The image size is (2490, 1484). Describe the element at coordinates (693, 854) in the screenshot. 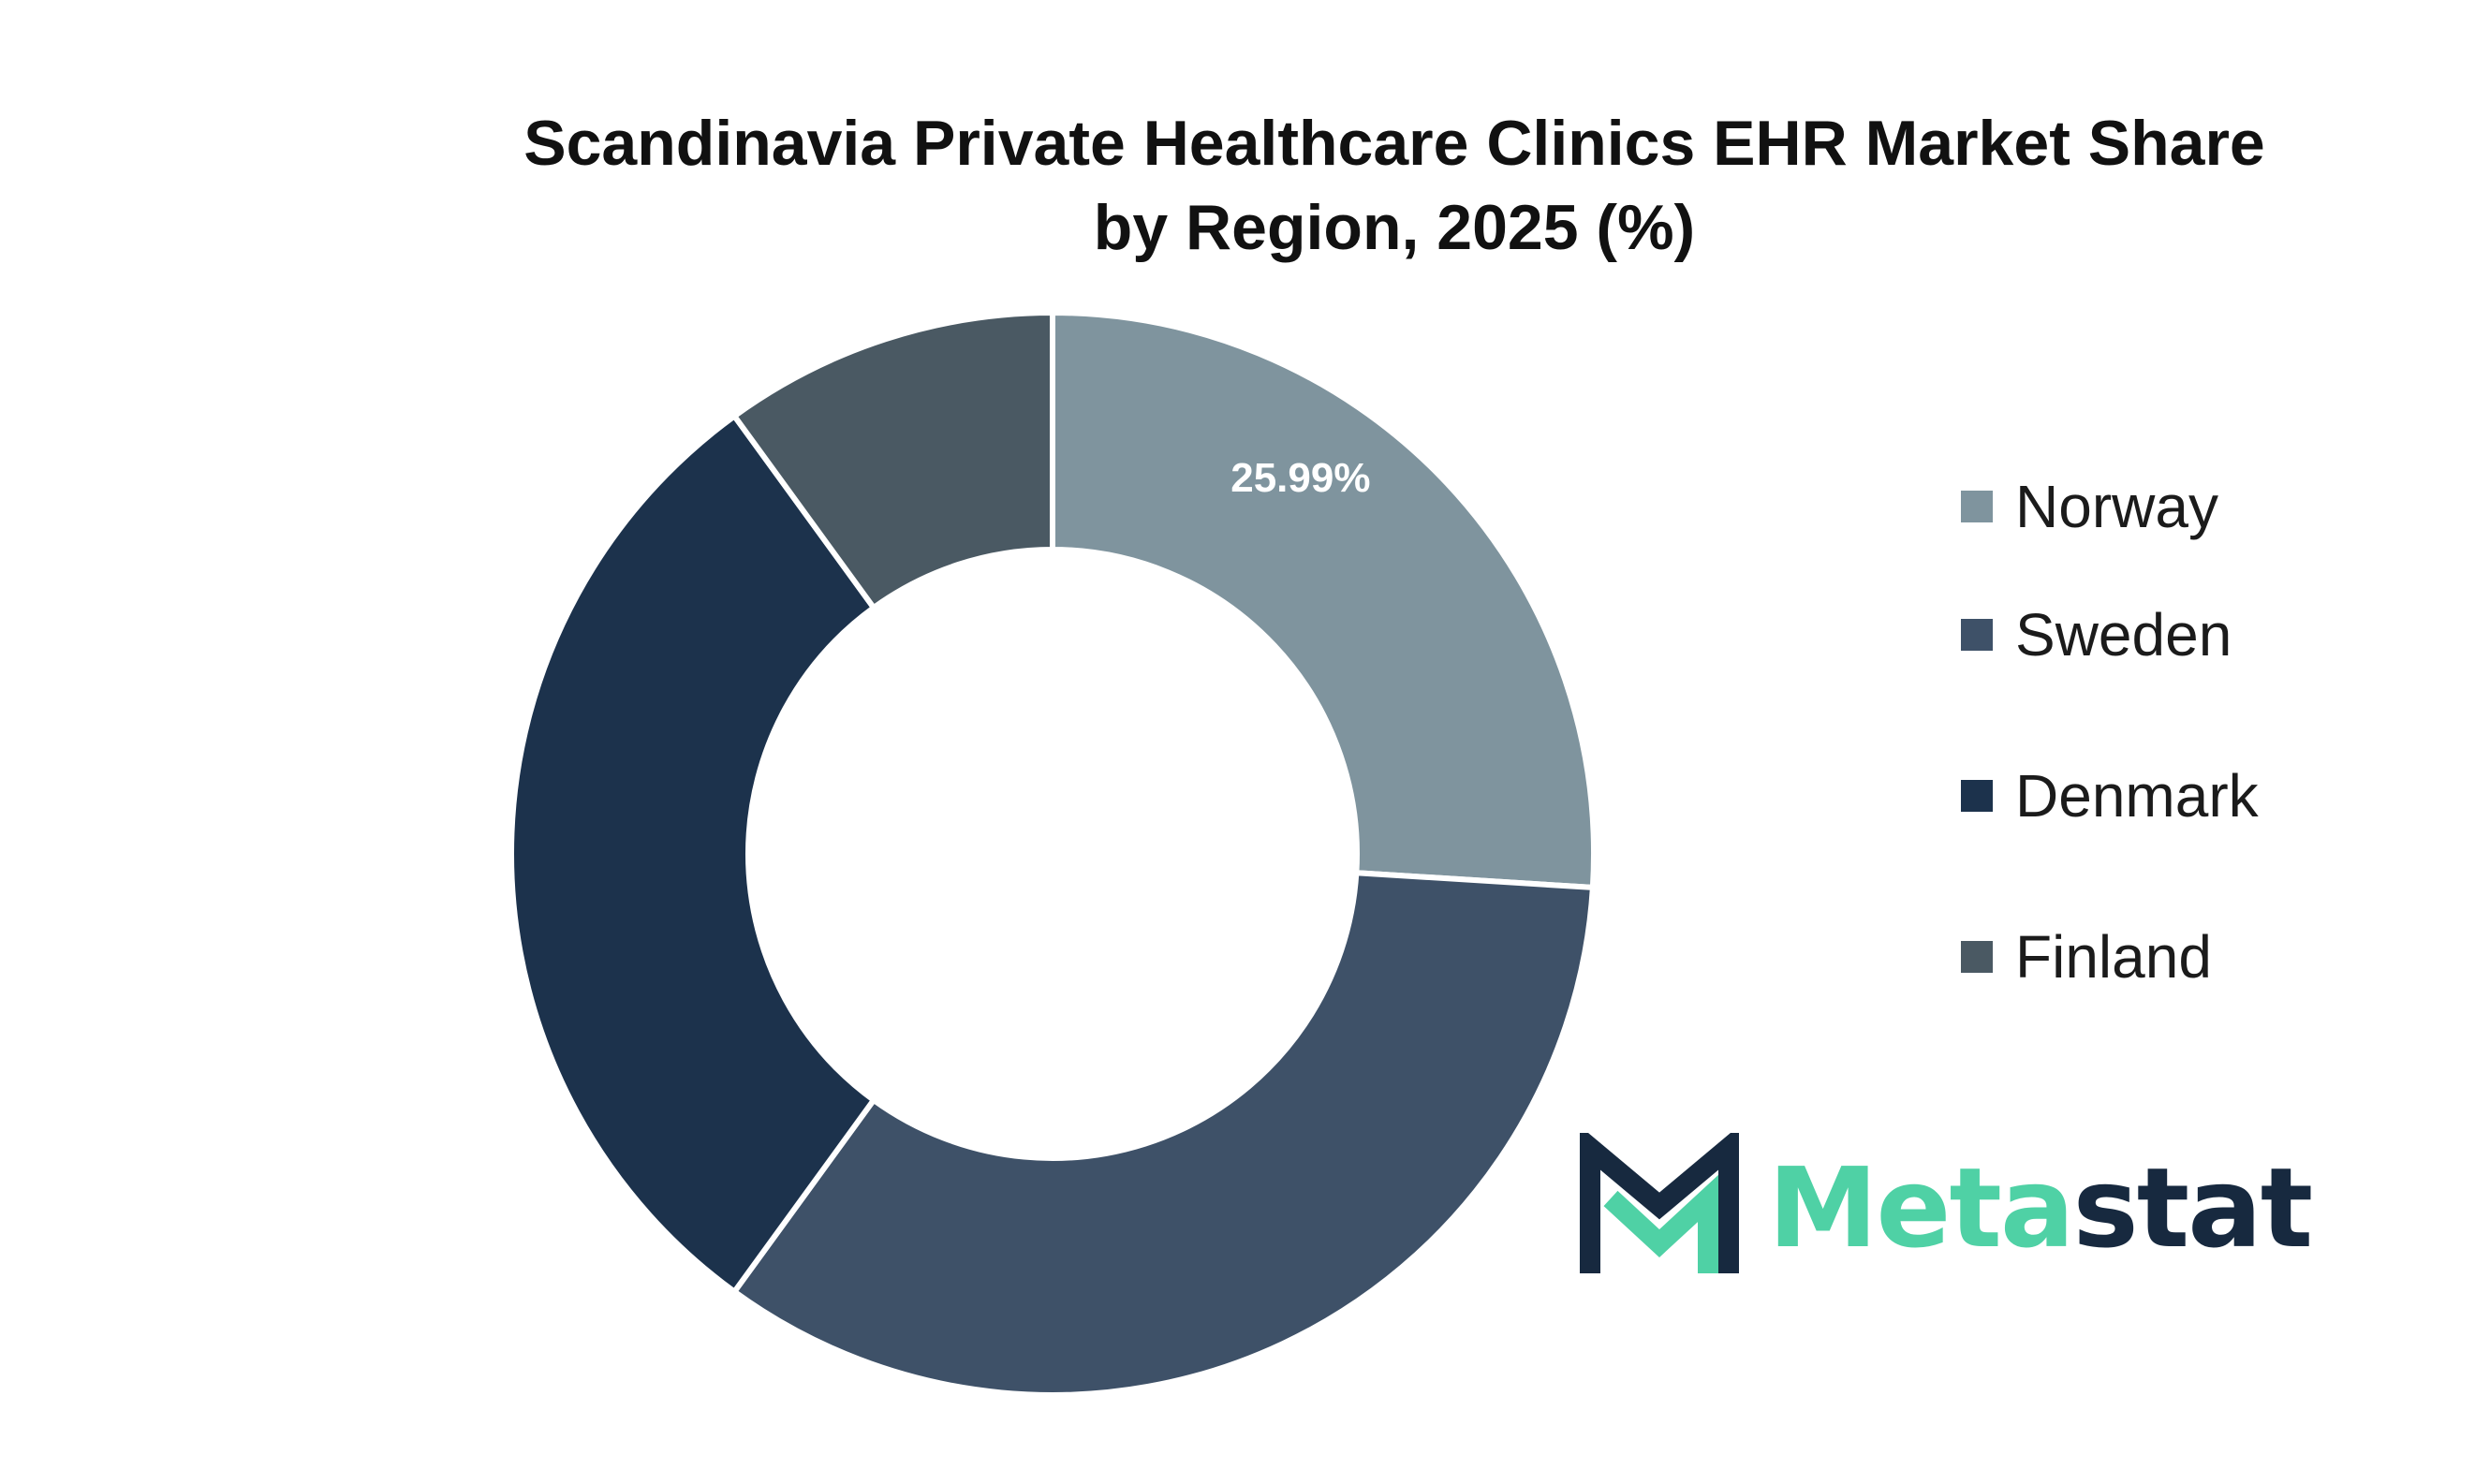

I see `donut-slice-denmark` at that location.